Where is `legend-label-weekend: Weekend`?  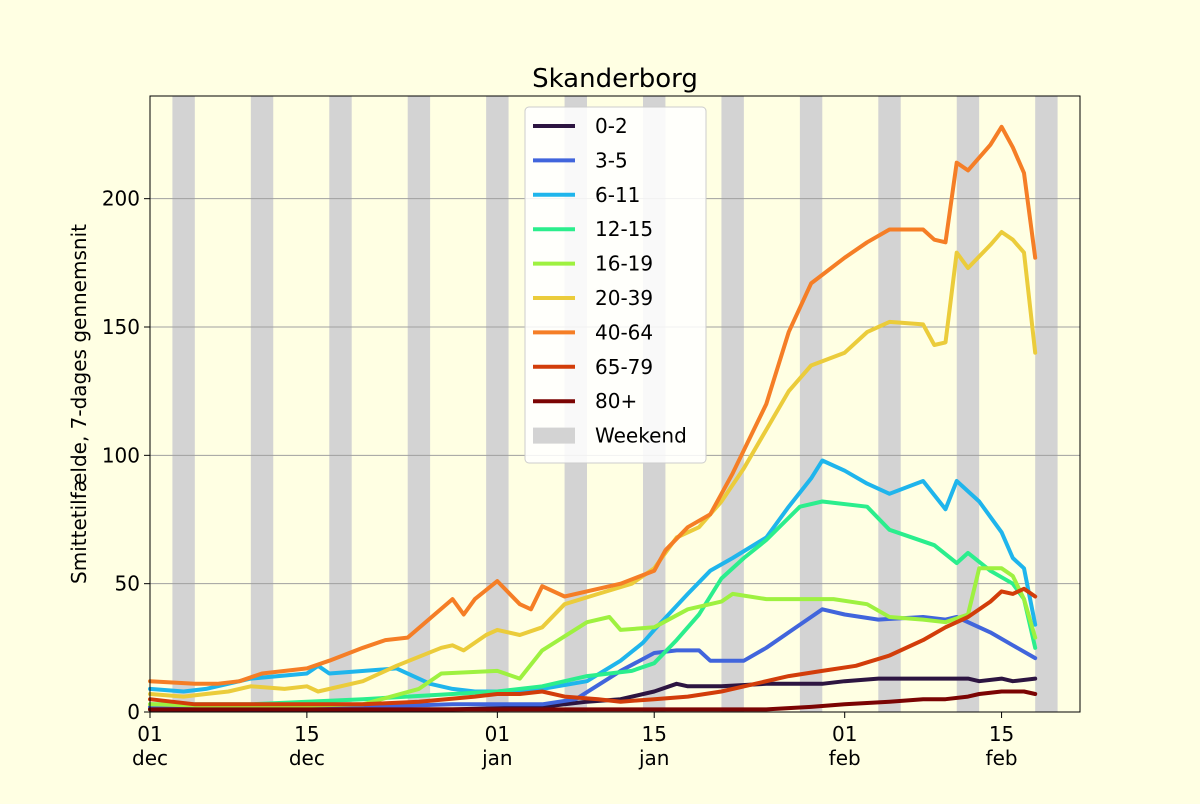 legend-label-weekend: Weekend is located at coordinates (641, 436).